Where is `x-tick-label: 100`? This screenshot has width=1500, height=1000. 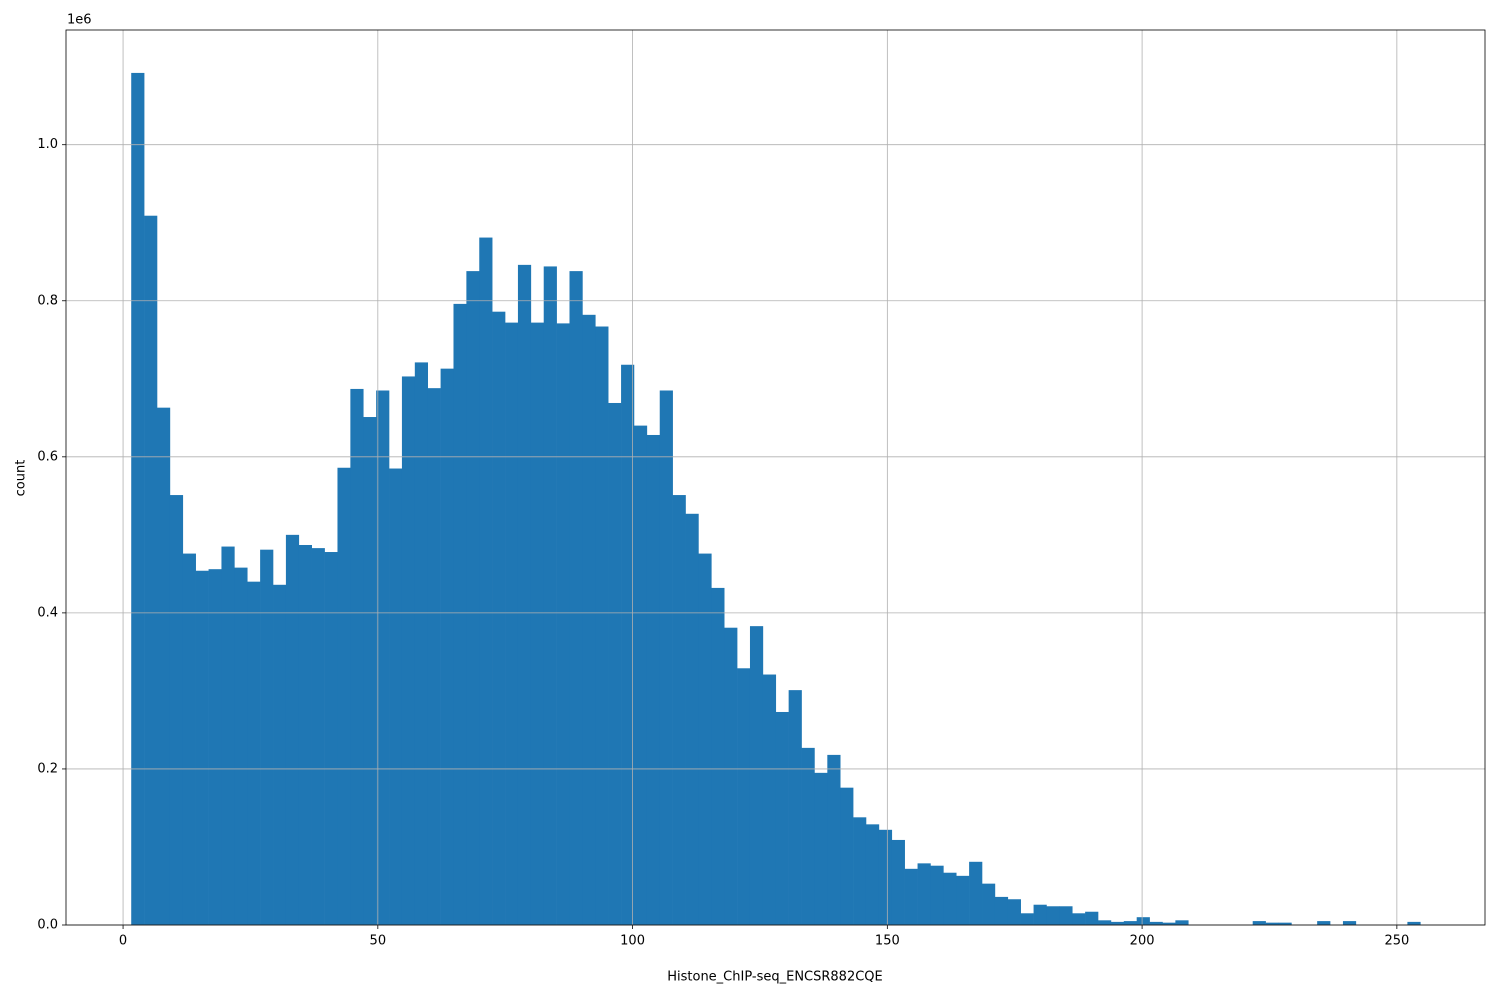
x-tick-label: 100 is located at coordinates (632, 941).